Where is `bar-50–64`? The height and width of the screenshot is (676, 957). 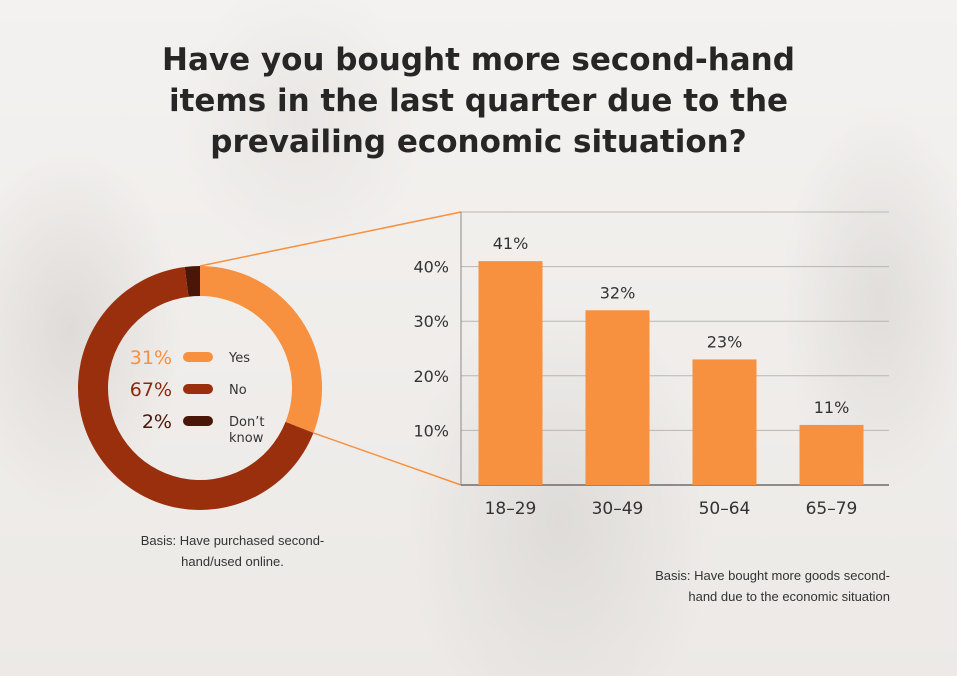 bar-50–64 is located at coordinates (724, 422).